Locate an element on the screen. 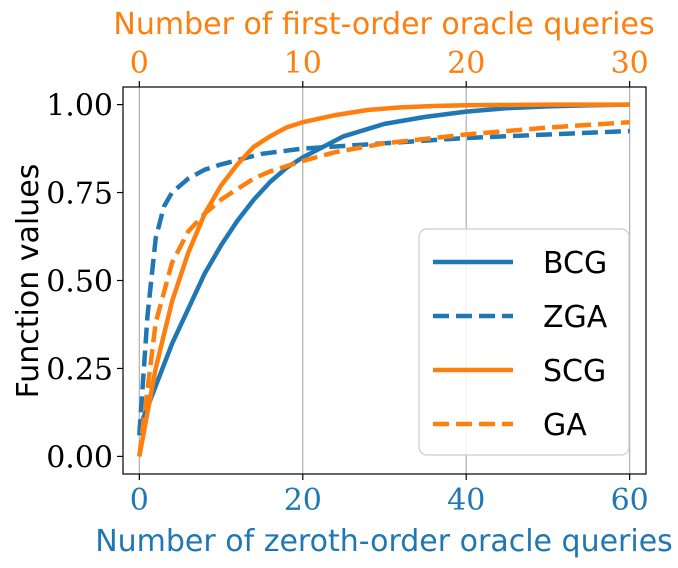  x-tick-label-2: 40 is located at coordinates (466, 500).